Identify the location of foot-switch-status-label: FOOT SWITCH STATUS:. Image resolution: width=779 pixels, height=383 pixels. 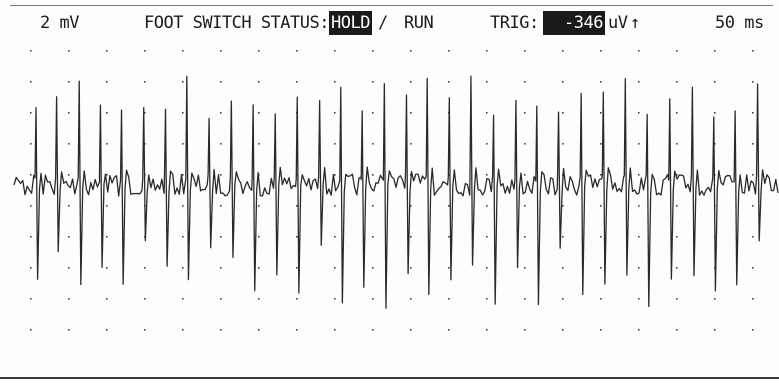
(236, 23).